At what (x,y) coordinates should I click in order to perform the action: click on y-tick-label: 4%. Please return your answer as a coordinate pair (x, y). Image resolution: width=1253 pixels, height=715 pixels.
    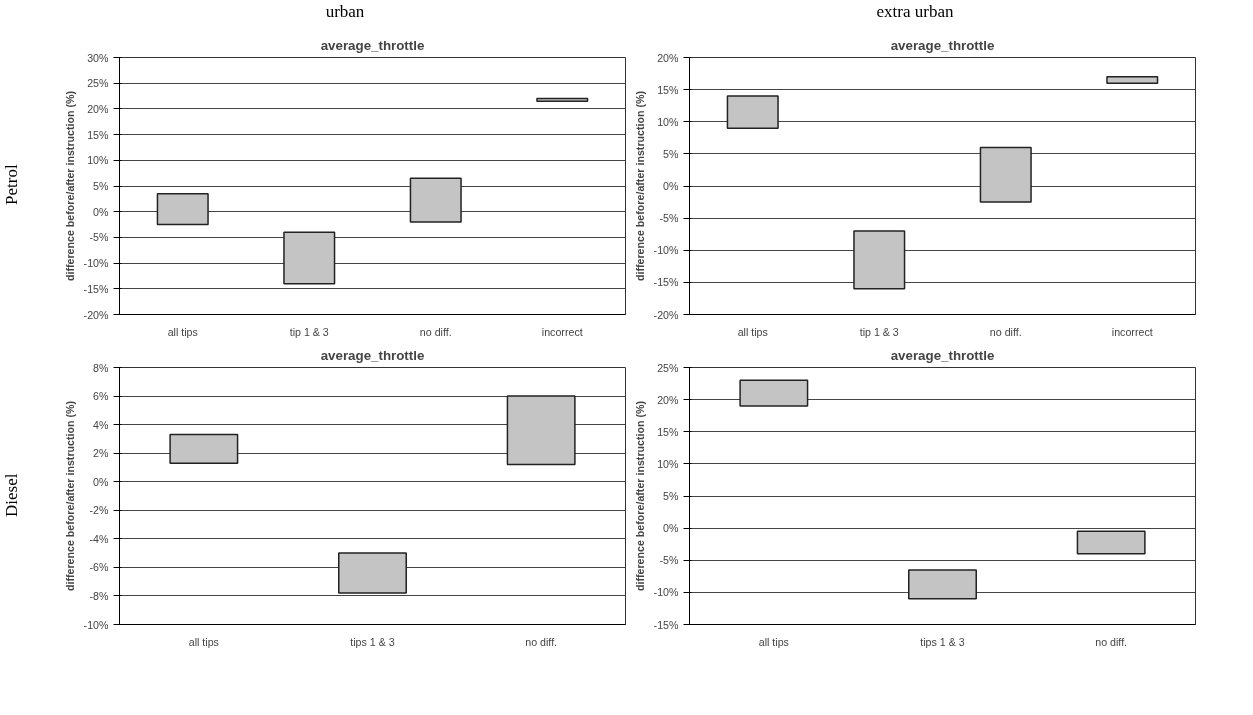
    Looking at the image, I should click on (101, 424).